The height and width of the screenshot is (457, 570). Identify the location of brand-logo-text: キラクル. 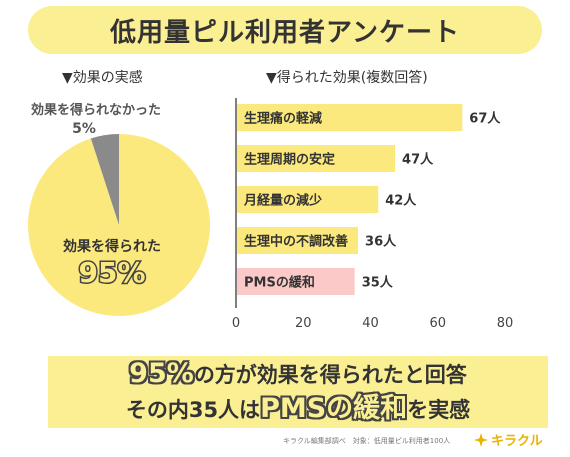
(517, 441).